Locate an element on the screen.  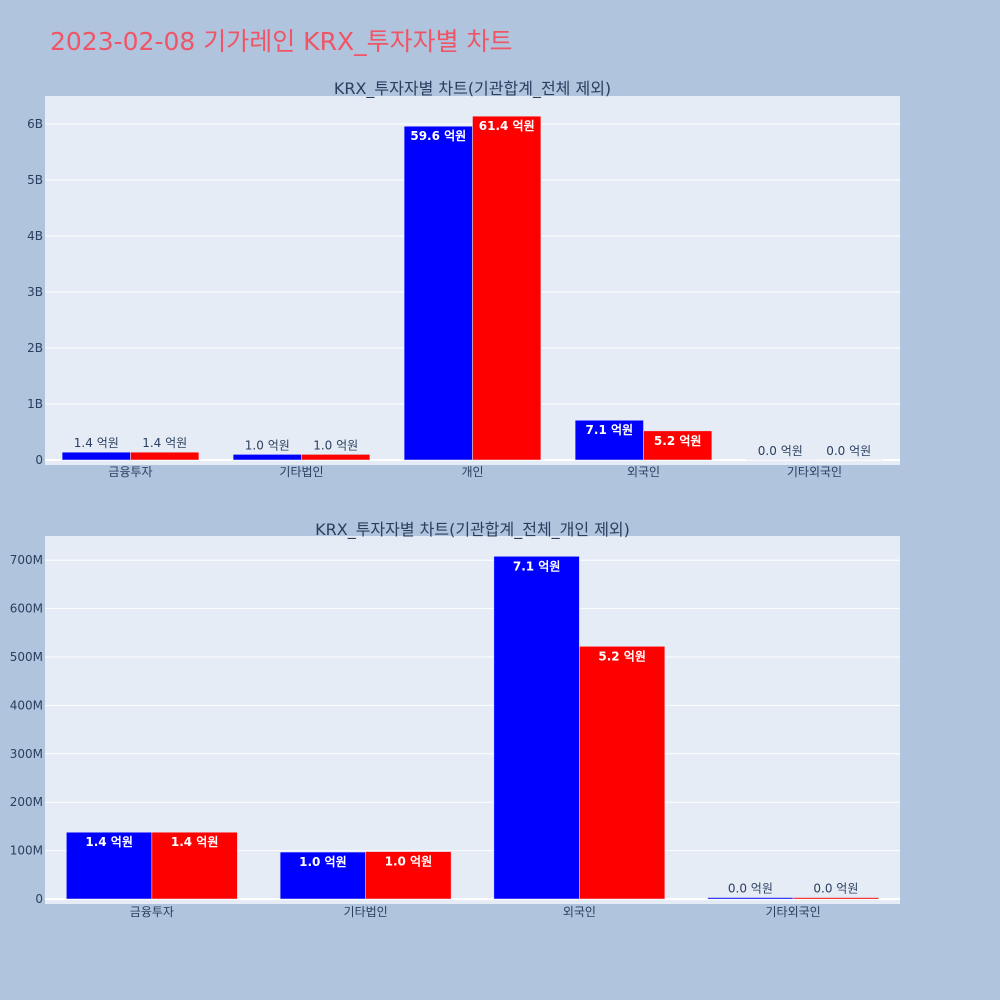
y-tick-label: 300M is located at coordinates (26, 754).